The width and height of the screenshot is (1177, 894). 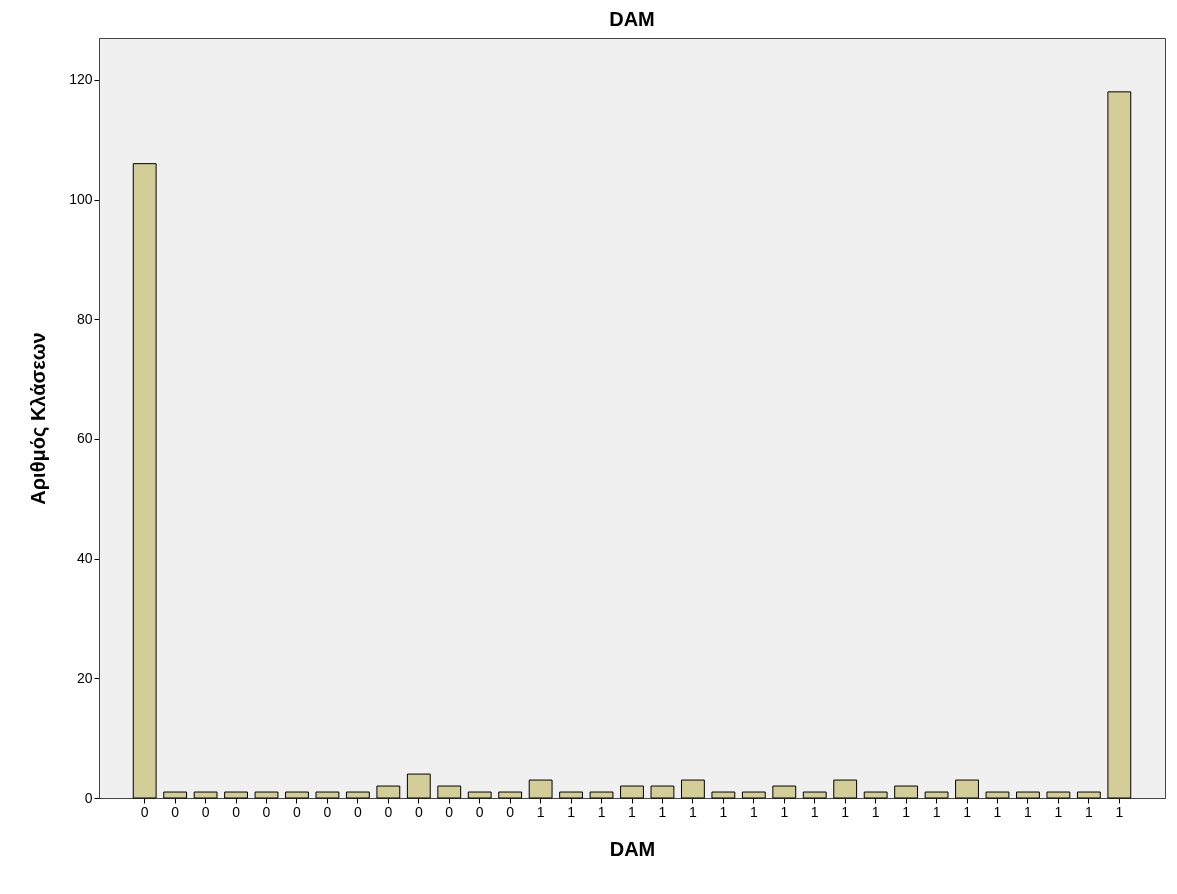 I want to click on y-axis-title: Αριθμός Κλάσεων, so click(x=38, y=418).